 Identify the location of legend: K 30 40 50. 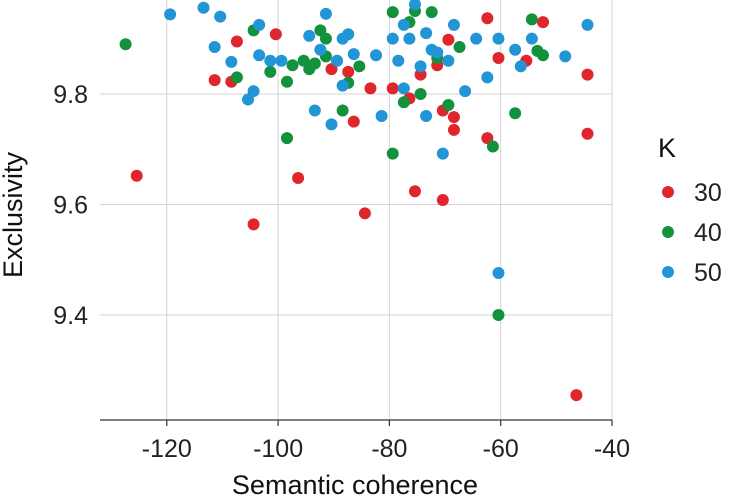
(690, 210).